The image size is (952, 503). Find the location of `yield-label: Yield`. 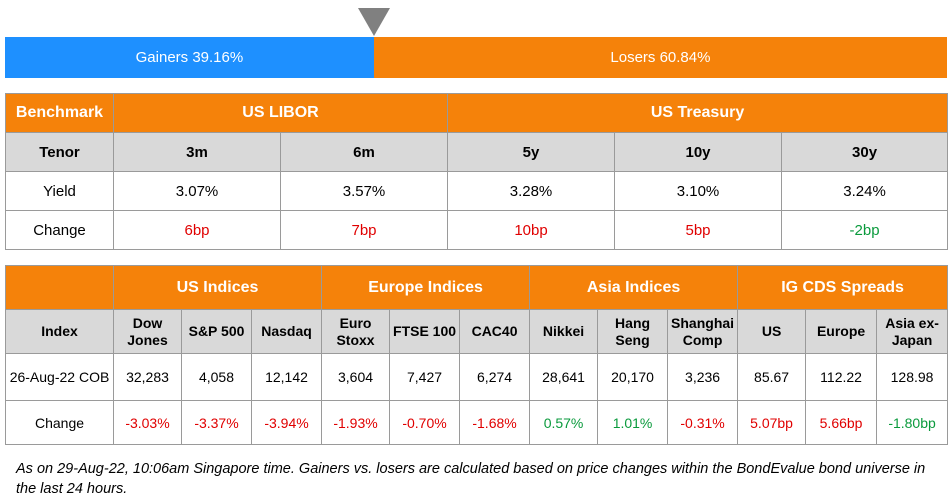

yield-label: Yield is located at coordinates (59, 191).